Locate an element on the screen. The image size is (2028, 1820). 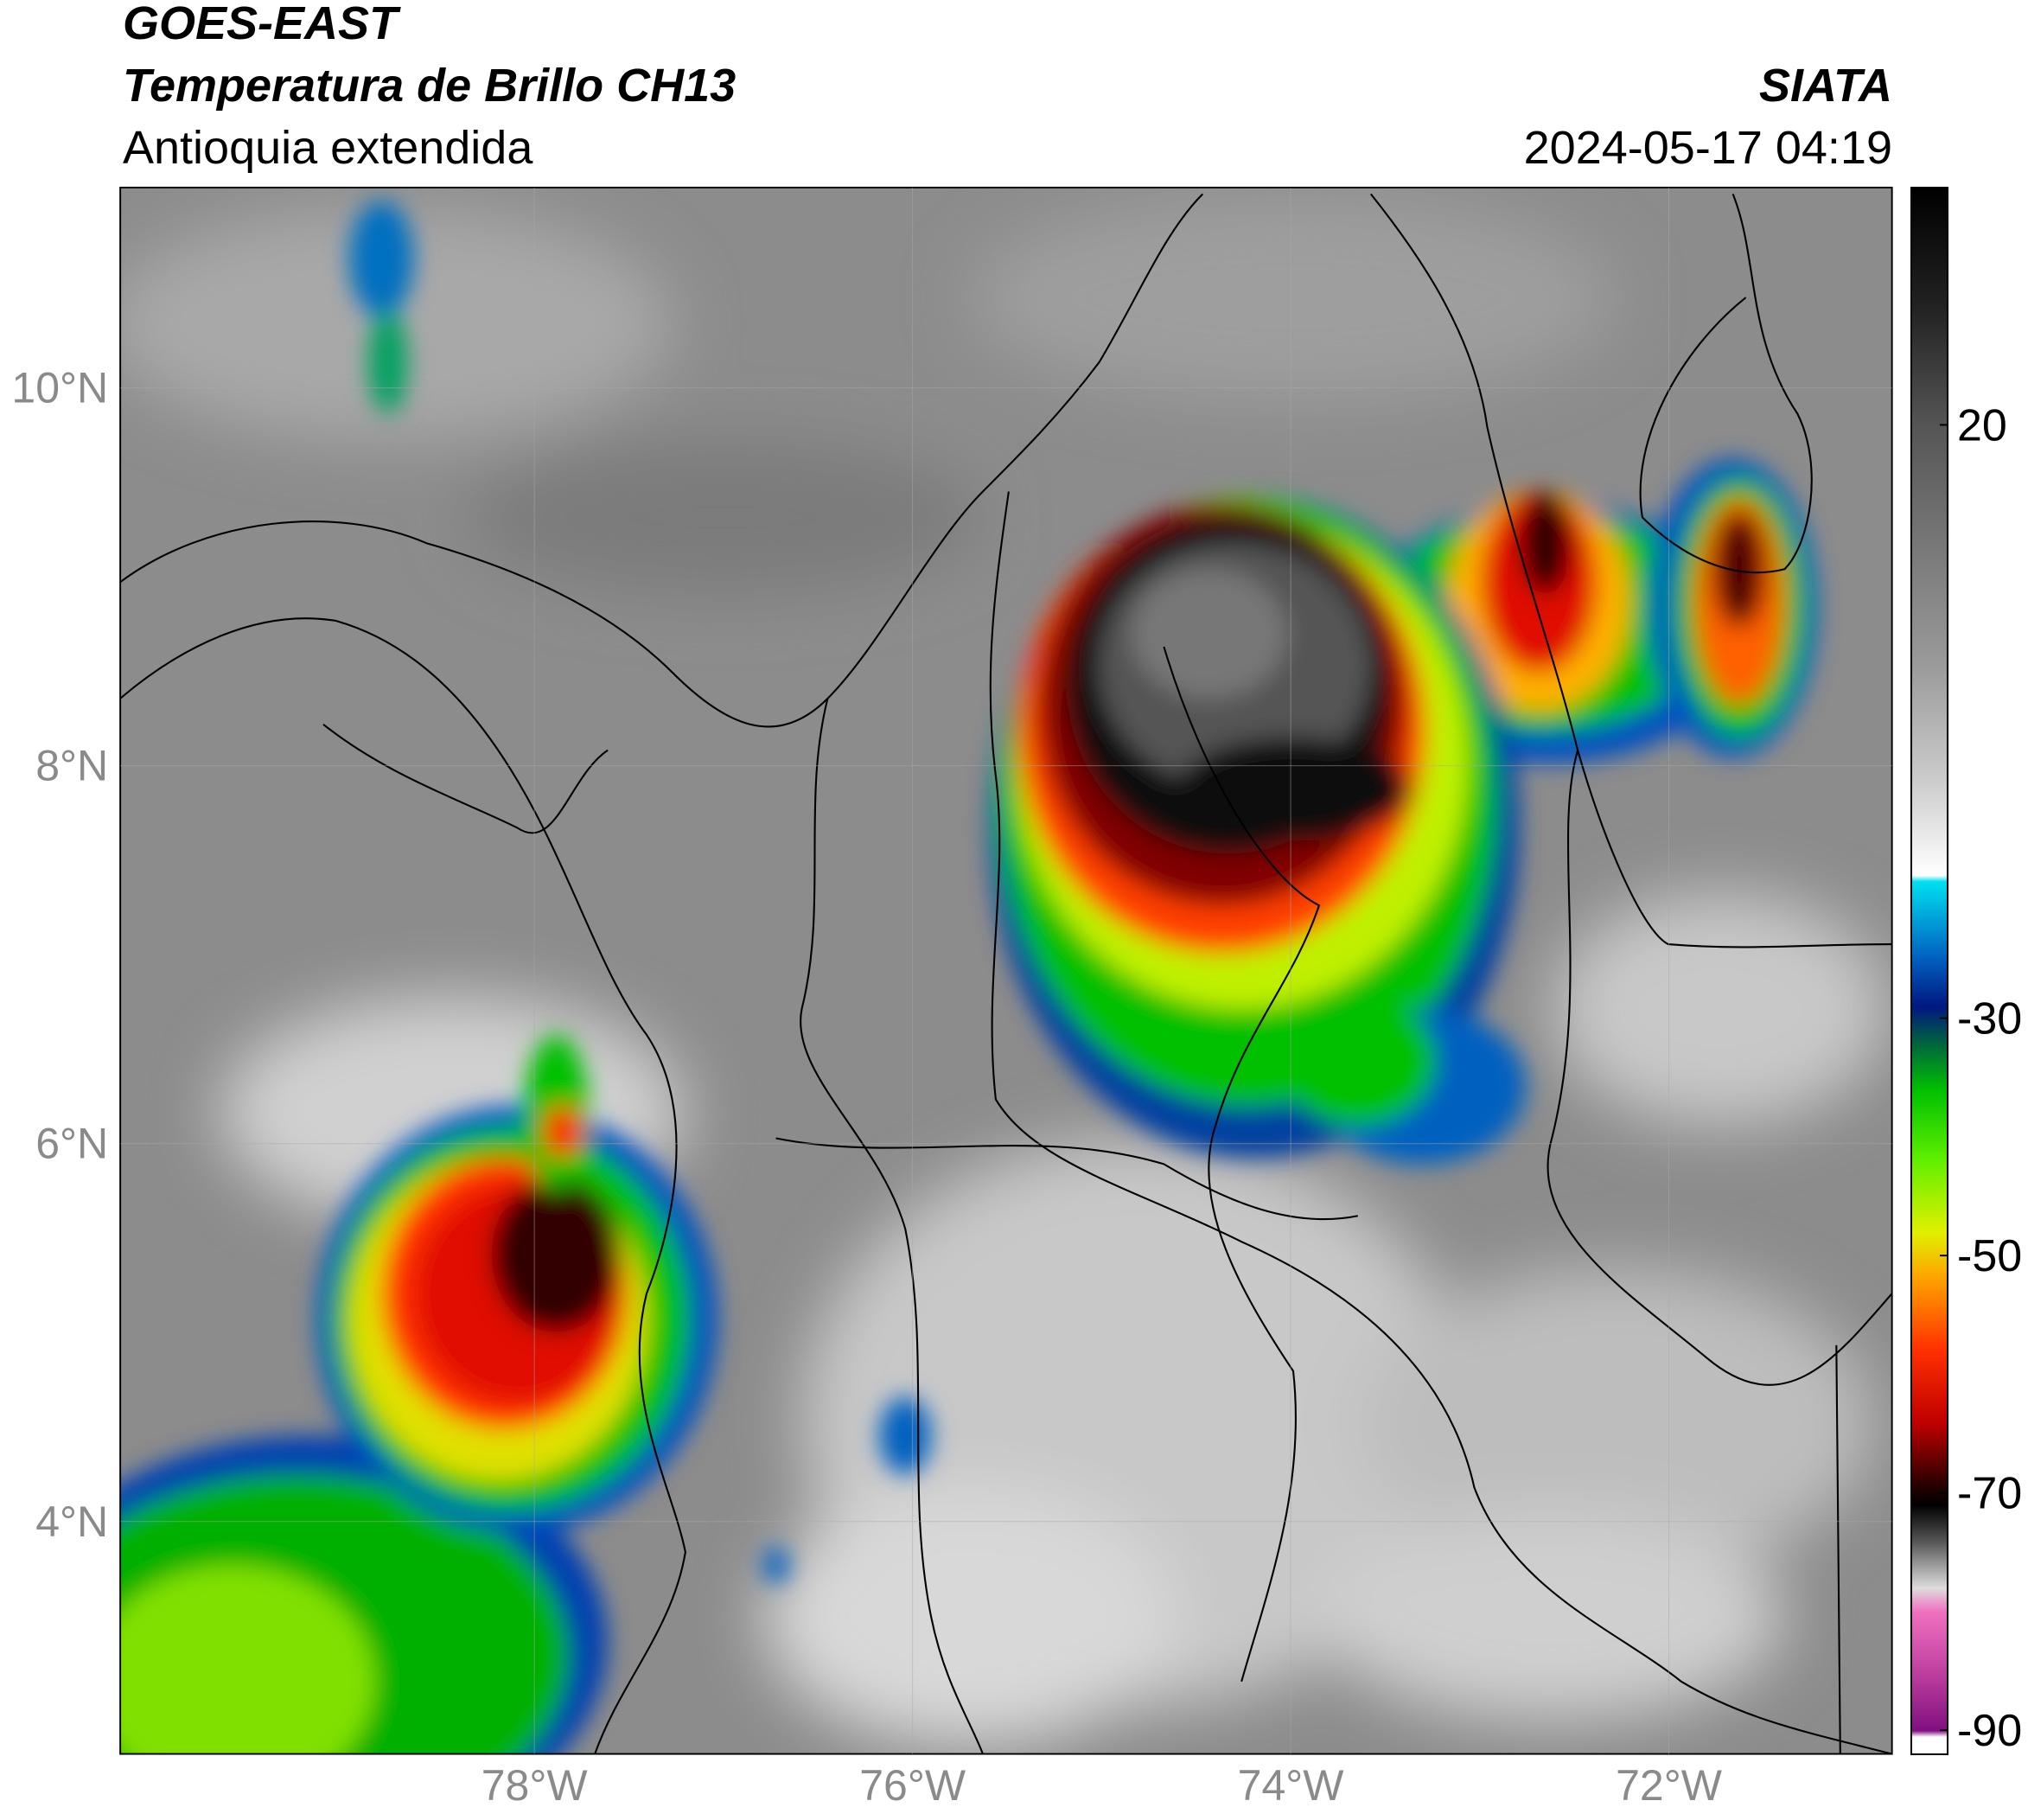
lat-tick-label: 8°N is located at coordinates (71, 766).